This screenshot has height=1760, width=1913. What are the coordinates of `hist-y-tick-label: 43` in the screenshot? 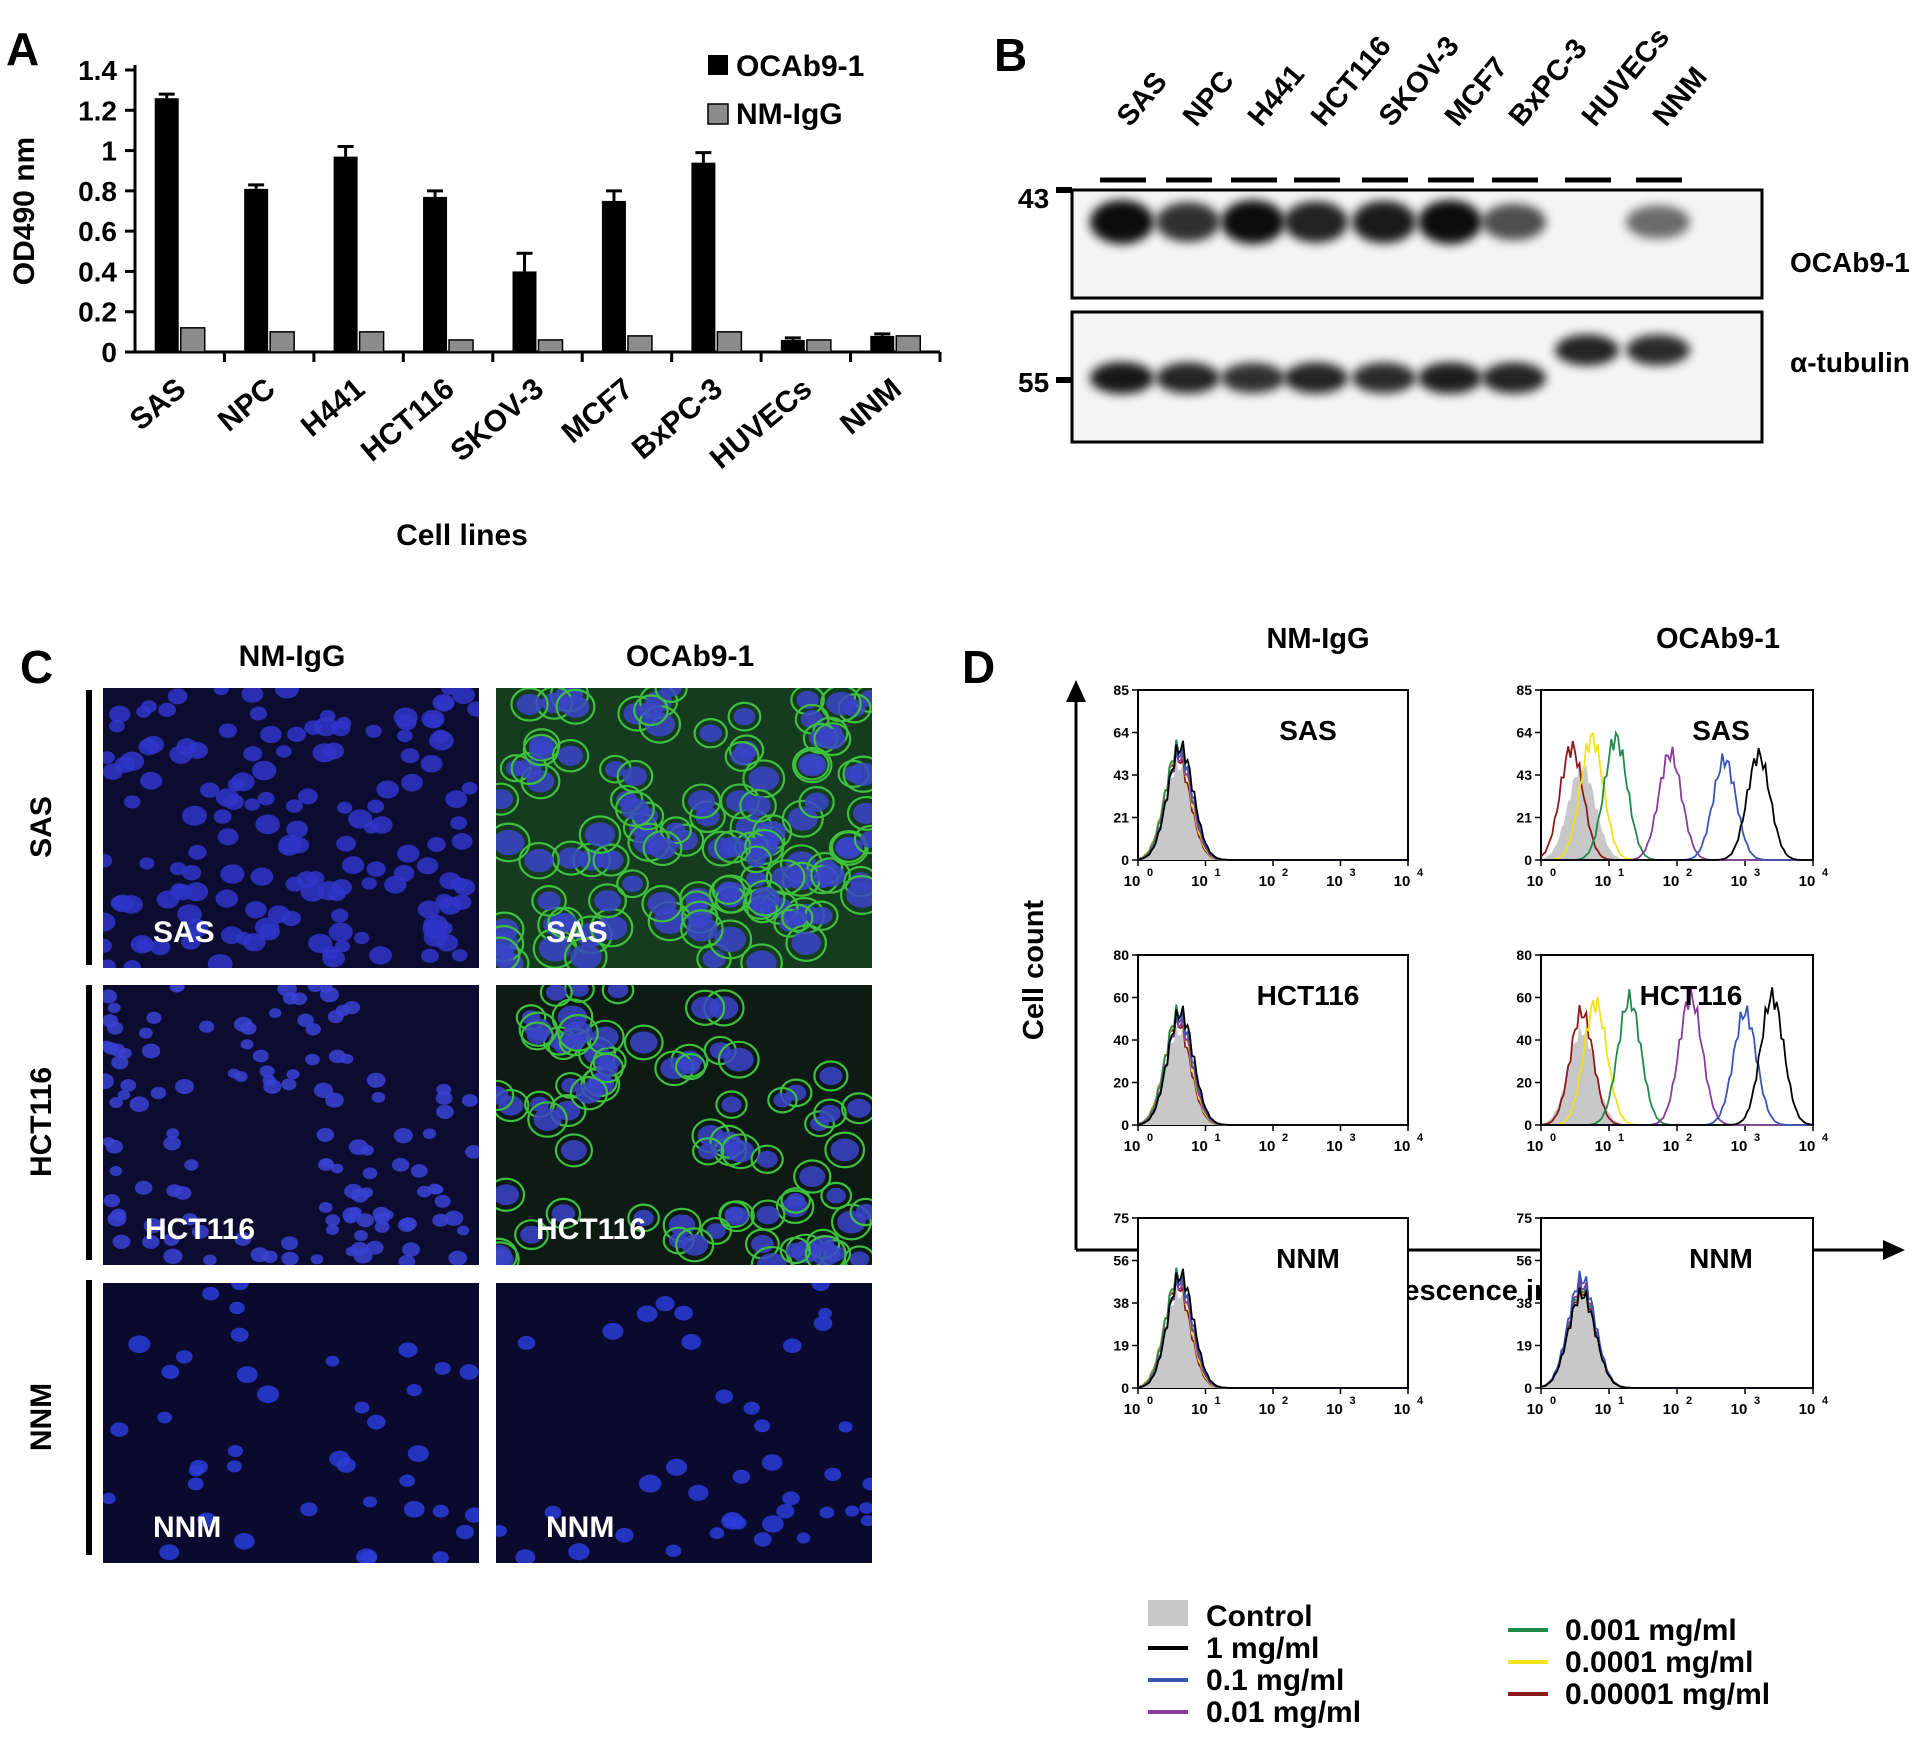 It's located at (1524, 775).